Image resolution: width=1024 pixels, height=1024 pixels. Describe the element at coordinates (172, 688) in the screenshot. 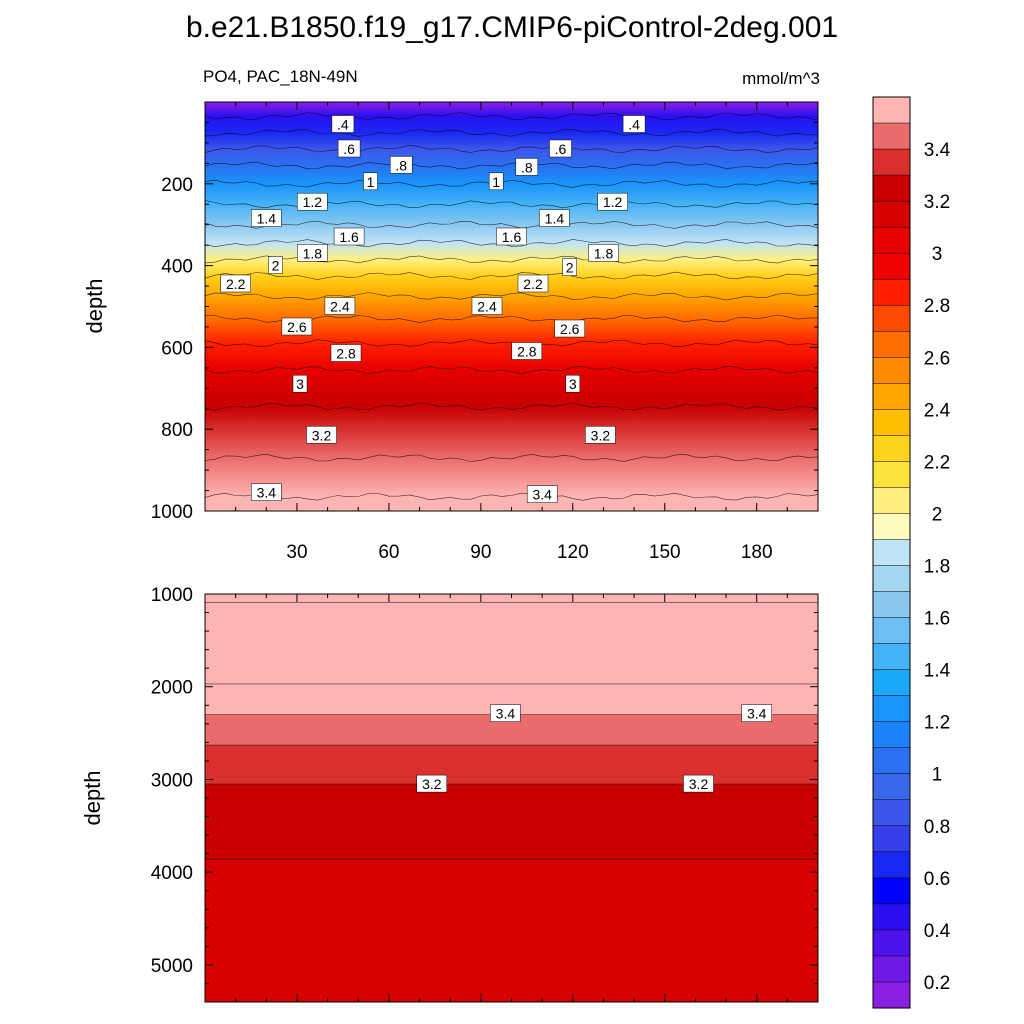

I see `y-tick-label: 2000` at that location.